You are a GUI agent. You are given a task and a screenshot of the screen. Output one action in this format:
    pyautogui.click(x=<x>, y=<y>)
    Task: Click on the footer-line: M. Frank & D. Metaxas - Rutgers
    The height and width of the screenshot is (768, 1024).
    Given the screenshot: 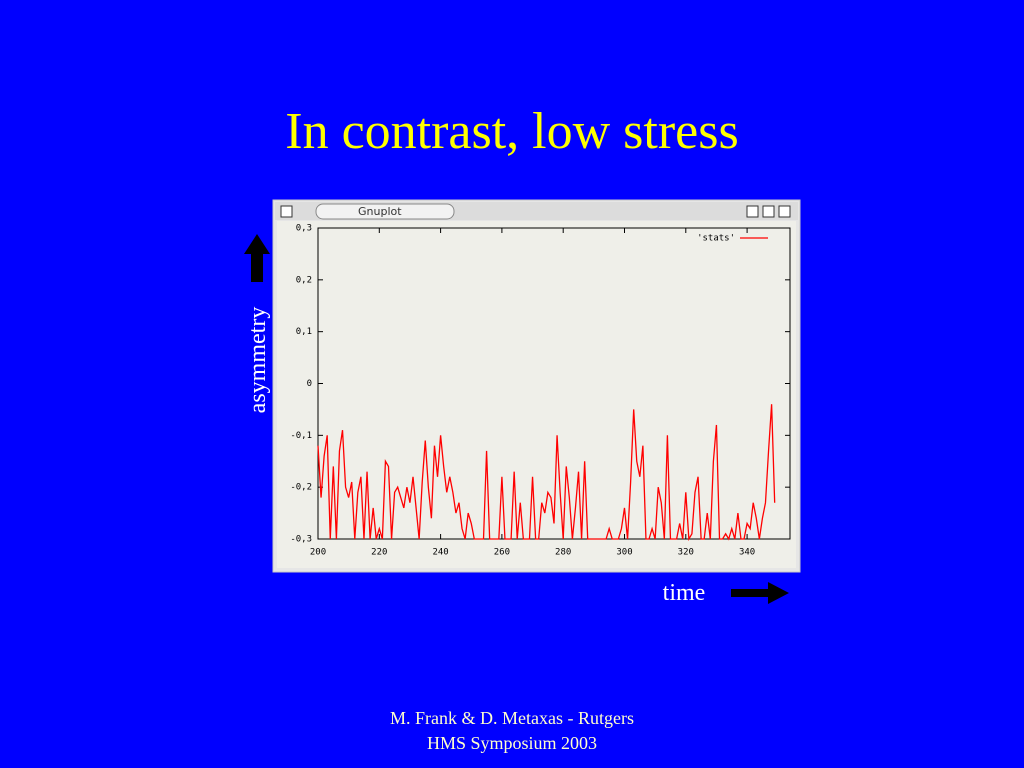 What is the action you would take?
    pyautogui.click(x=512, y=718)
    